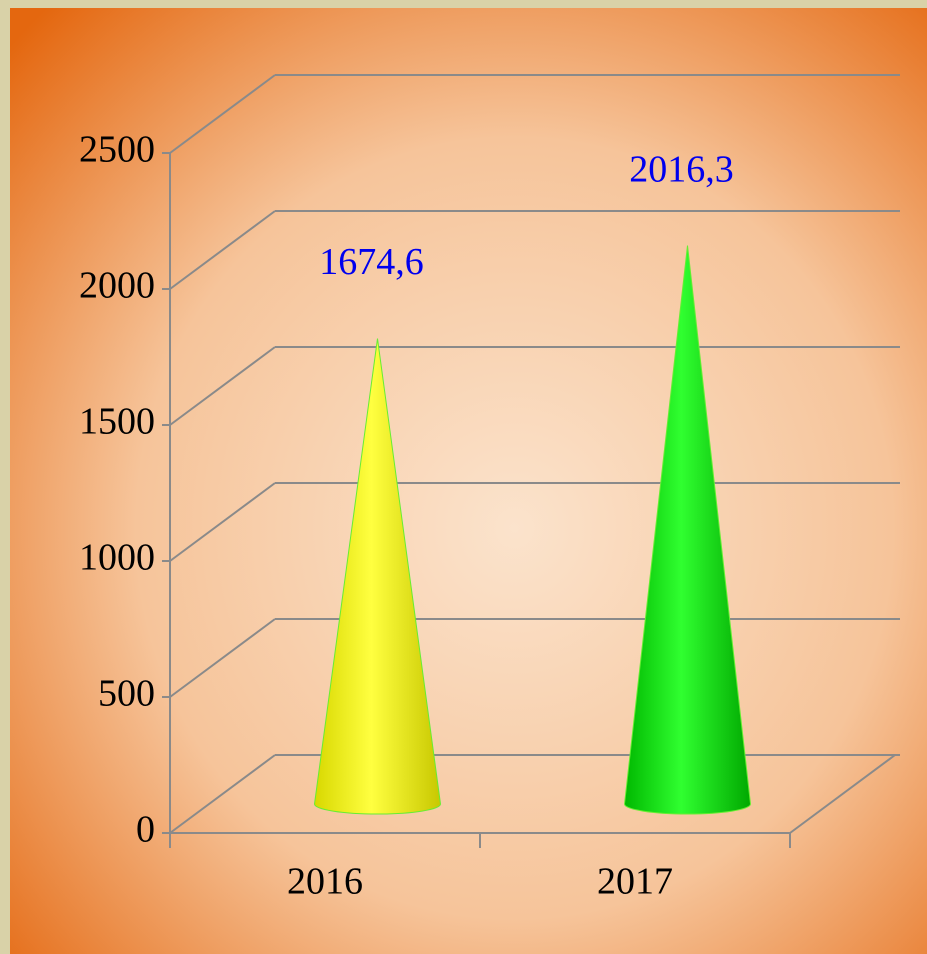  What do you see at coordinates (325, 882) in the screenshot?
I see `x-tick-label: 2016` at bounding box center [325, 882].